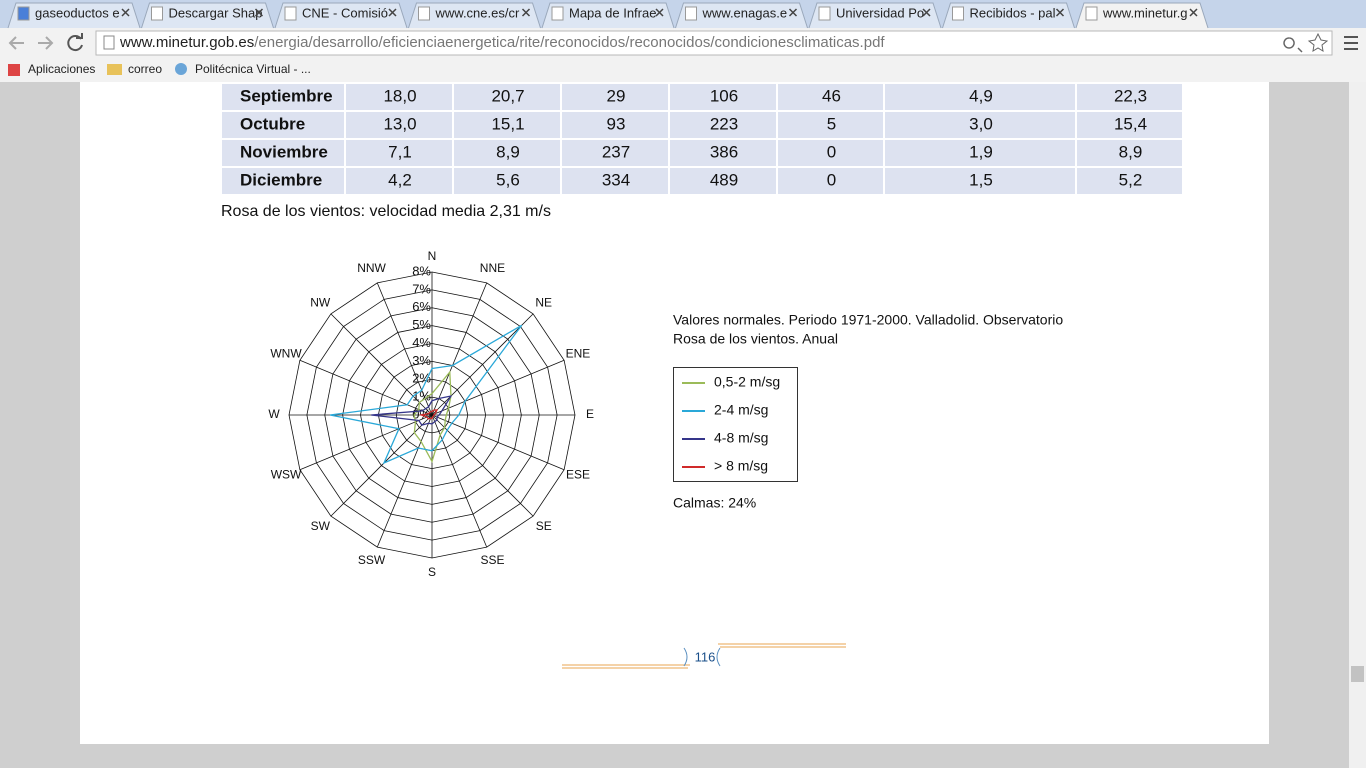 This screenshot has width=1366, height=768. I want to click on table-text: 4,2, so click(400, 179).